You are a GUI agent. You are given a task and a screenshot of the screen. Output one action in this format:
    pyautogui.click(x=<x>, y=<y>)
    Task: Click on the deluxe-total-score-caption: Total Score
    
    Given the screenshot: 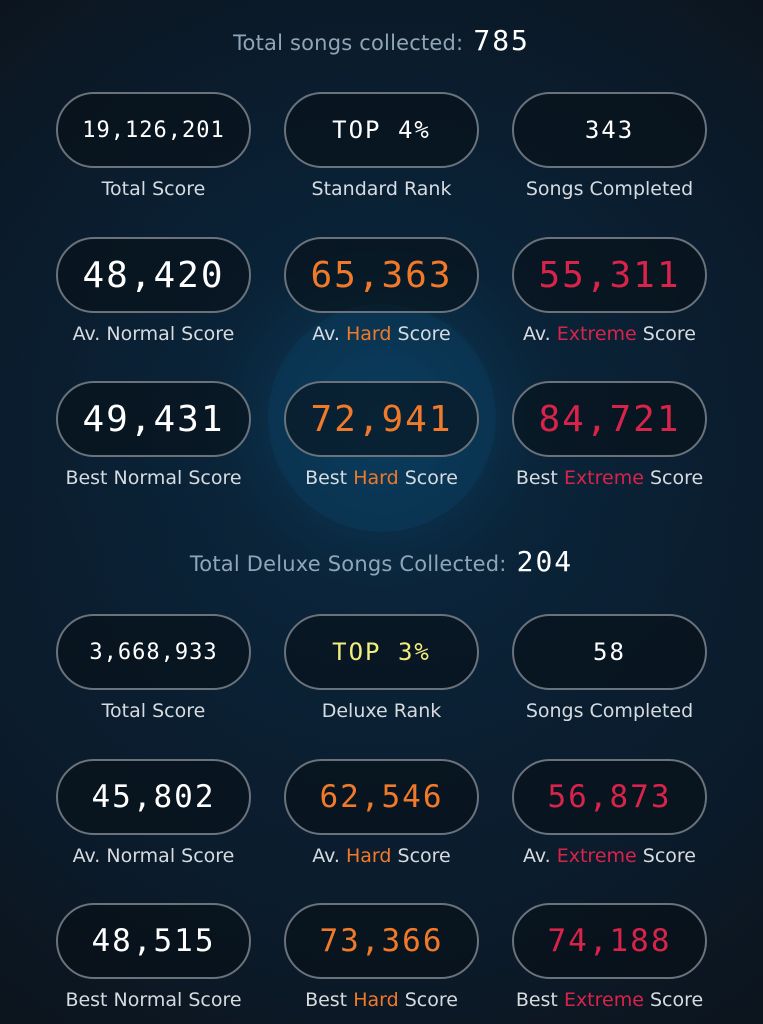 What is the action you would take?
    pyautogui.click(x=153, y=711)
    